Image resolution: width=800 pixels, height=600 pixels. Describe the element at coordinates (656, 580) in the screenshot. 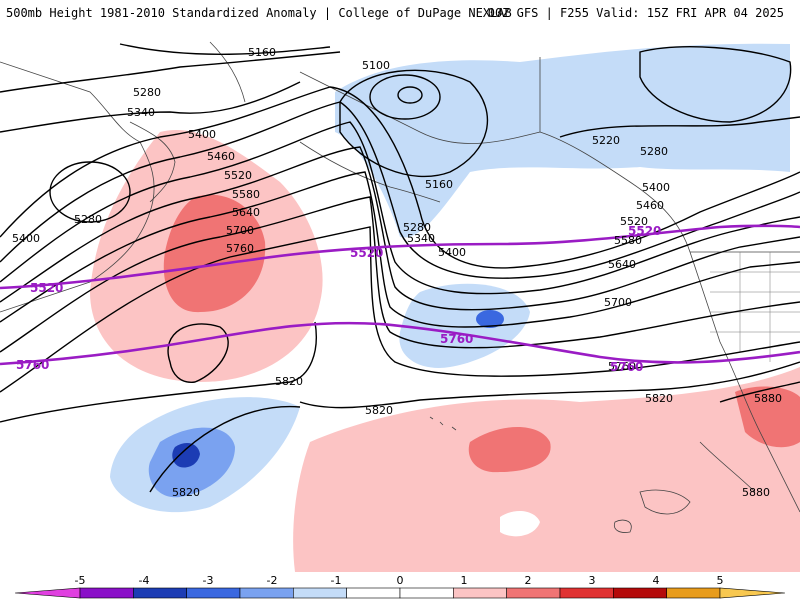

I see `colorbar-tick-label: 4` at that location.